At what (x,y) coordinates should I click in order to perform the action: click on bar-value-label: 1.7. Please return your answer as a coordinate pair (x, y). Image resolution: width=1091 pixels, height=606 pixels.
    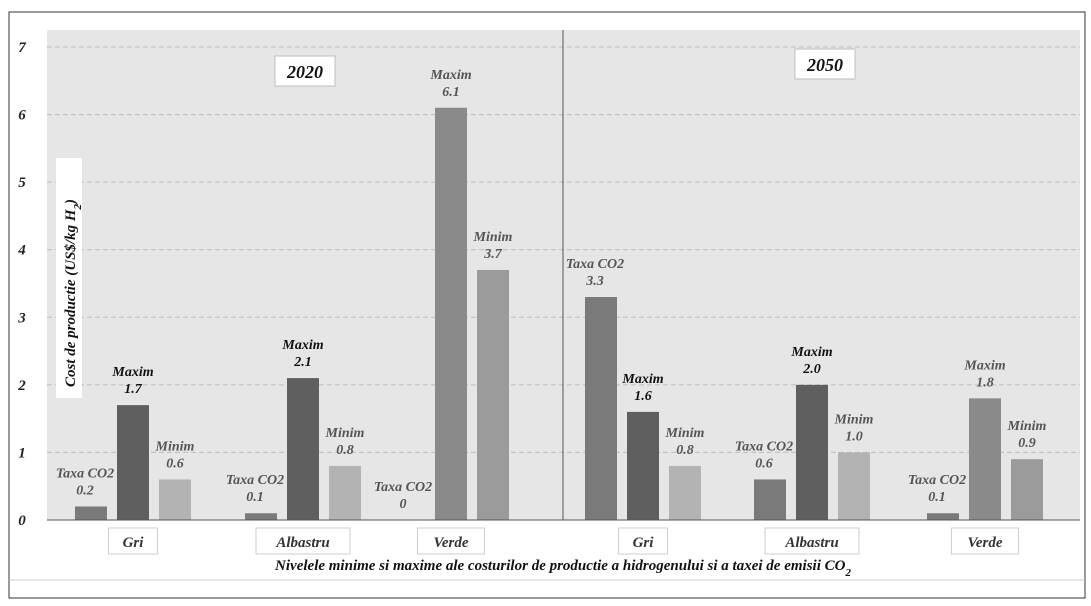
    Looking at the image, I should click on (133, 389).